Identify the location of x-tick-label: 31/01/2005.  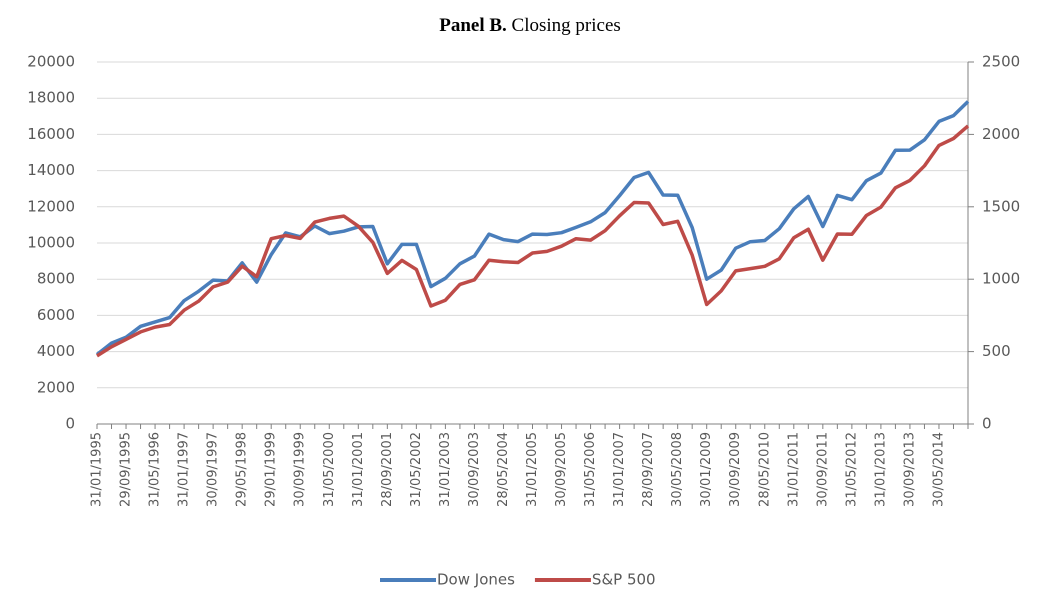
(532, 469).